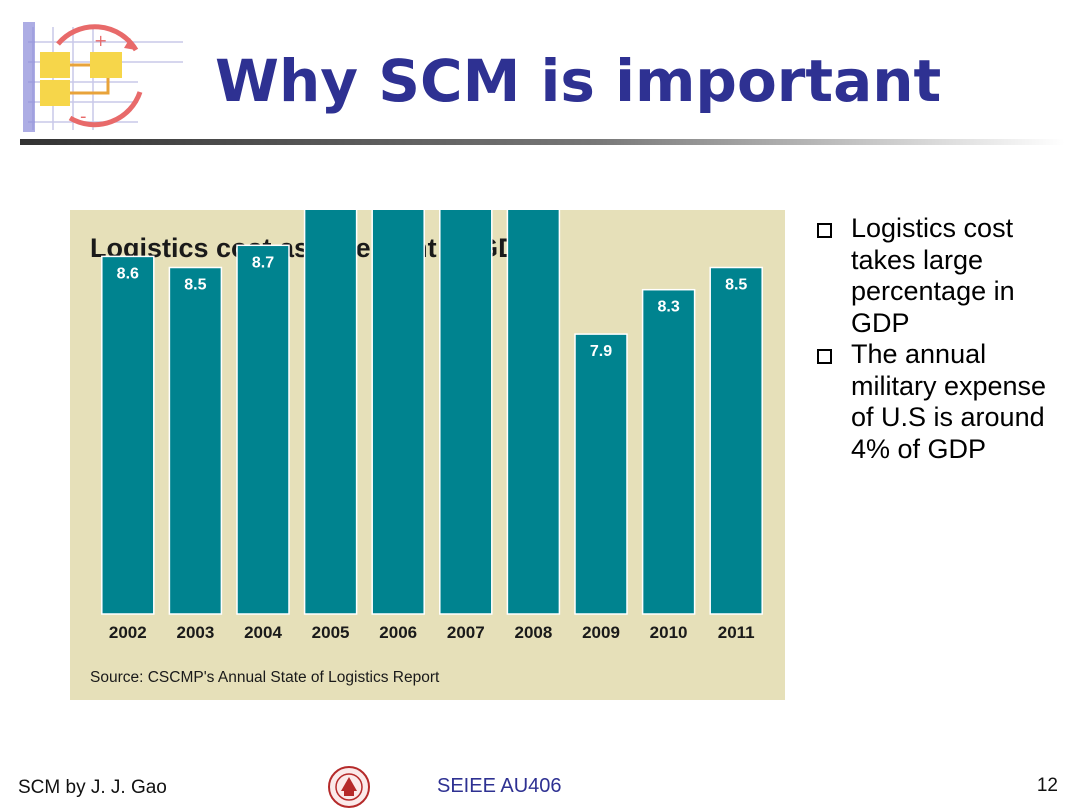  What do you see at coordinates (432, 307) in the screenshot?
I see `value-labels: 8.68.58.79.39.89.99.47.98.38.5` at bounding box center [432, 307].